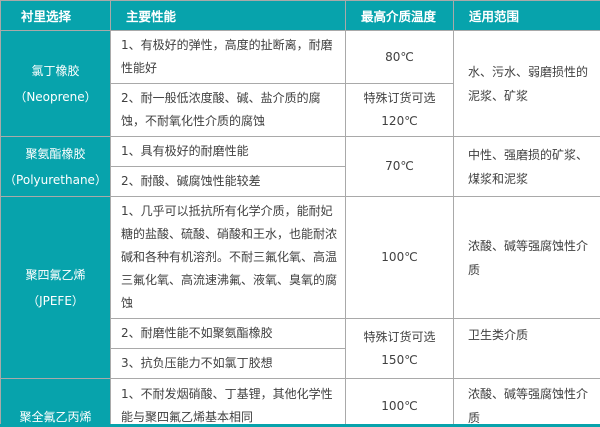 This screenshot has width=600, height=427. What do you see at coordinates (55, 83) in the screenshot?
I see `material-cell-neoprene: 氯丁橡胶 （Neoprene）` at bounding box center [55, 83].